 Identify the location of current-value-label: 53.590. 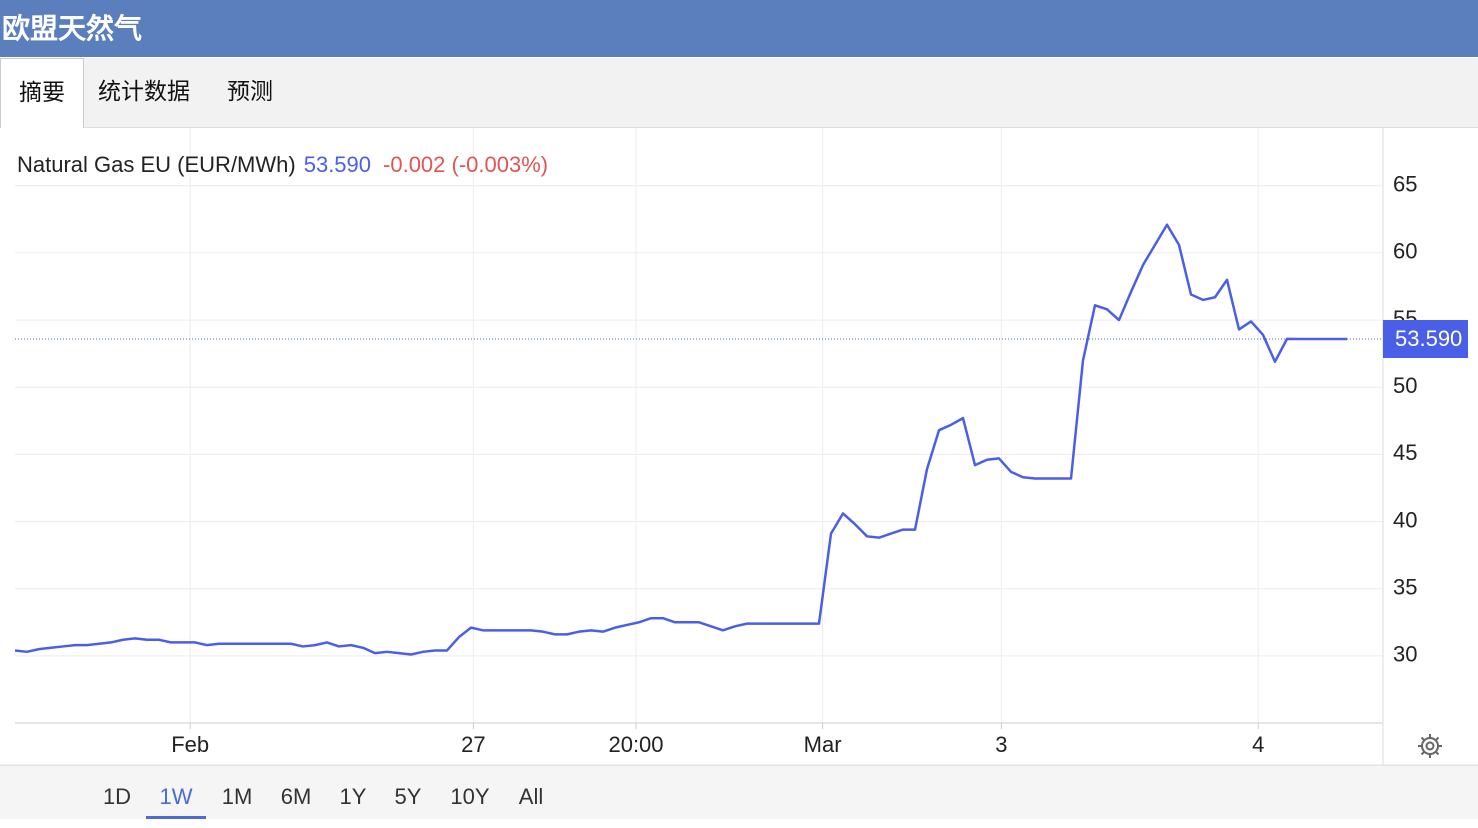
(1428, 338).